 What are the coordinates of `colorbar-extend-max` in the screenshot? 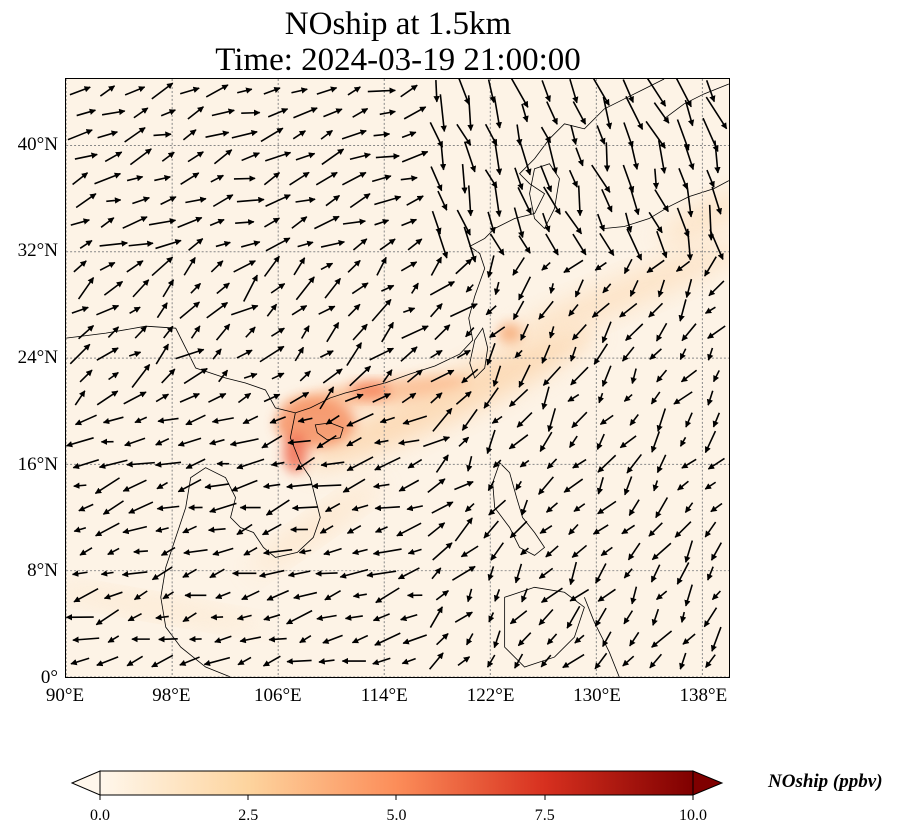 It's located at (708, 783).